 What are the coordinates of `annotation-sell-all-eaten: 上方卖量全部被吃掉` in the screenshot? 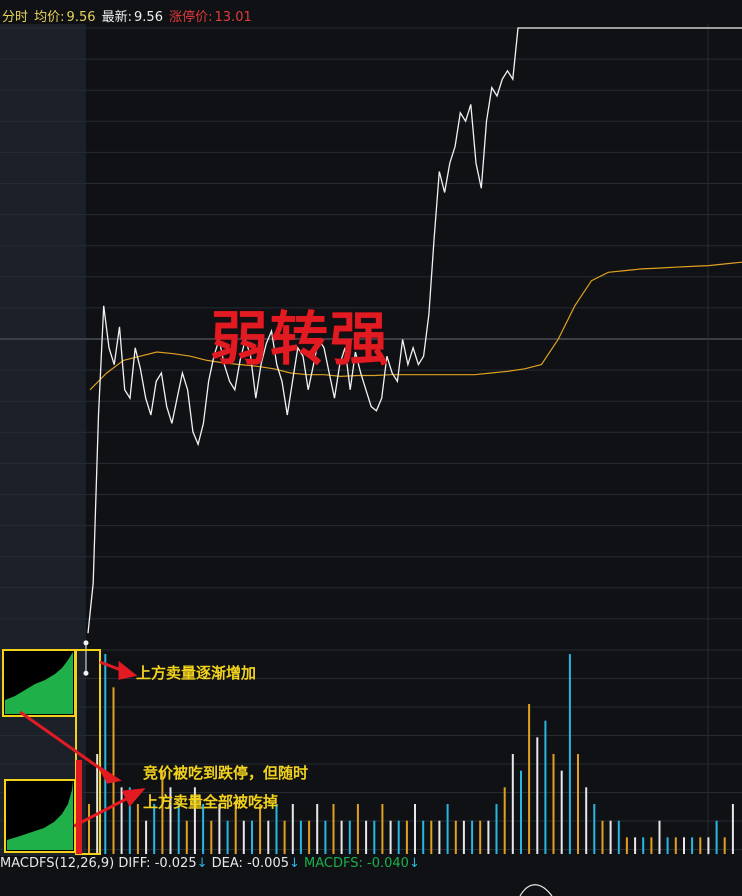 It's located at (211, 802).